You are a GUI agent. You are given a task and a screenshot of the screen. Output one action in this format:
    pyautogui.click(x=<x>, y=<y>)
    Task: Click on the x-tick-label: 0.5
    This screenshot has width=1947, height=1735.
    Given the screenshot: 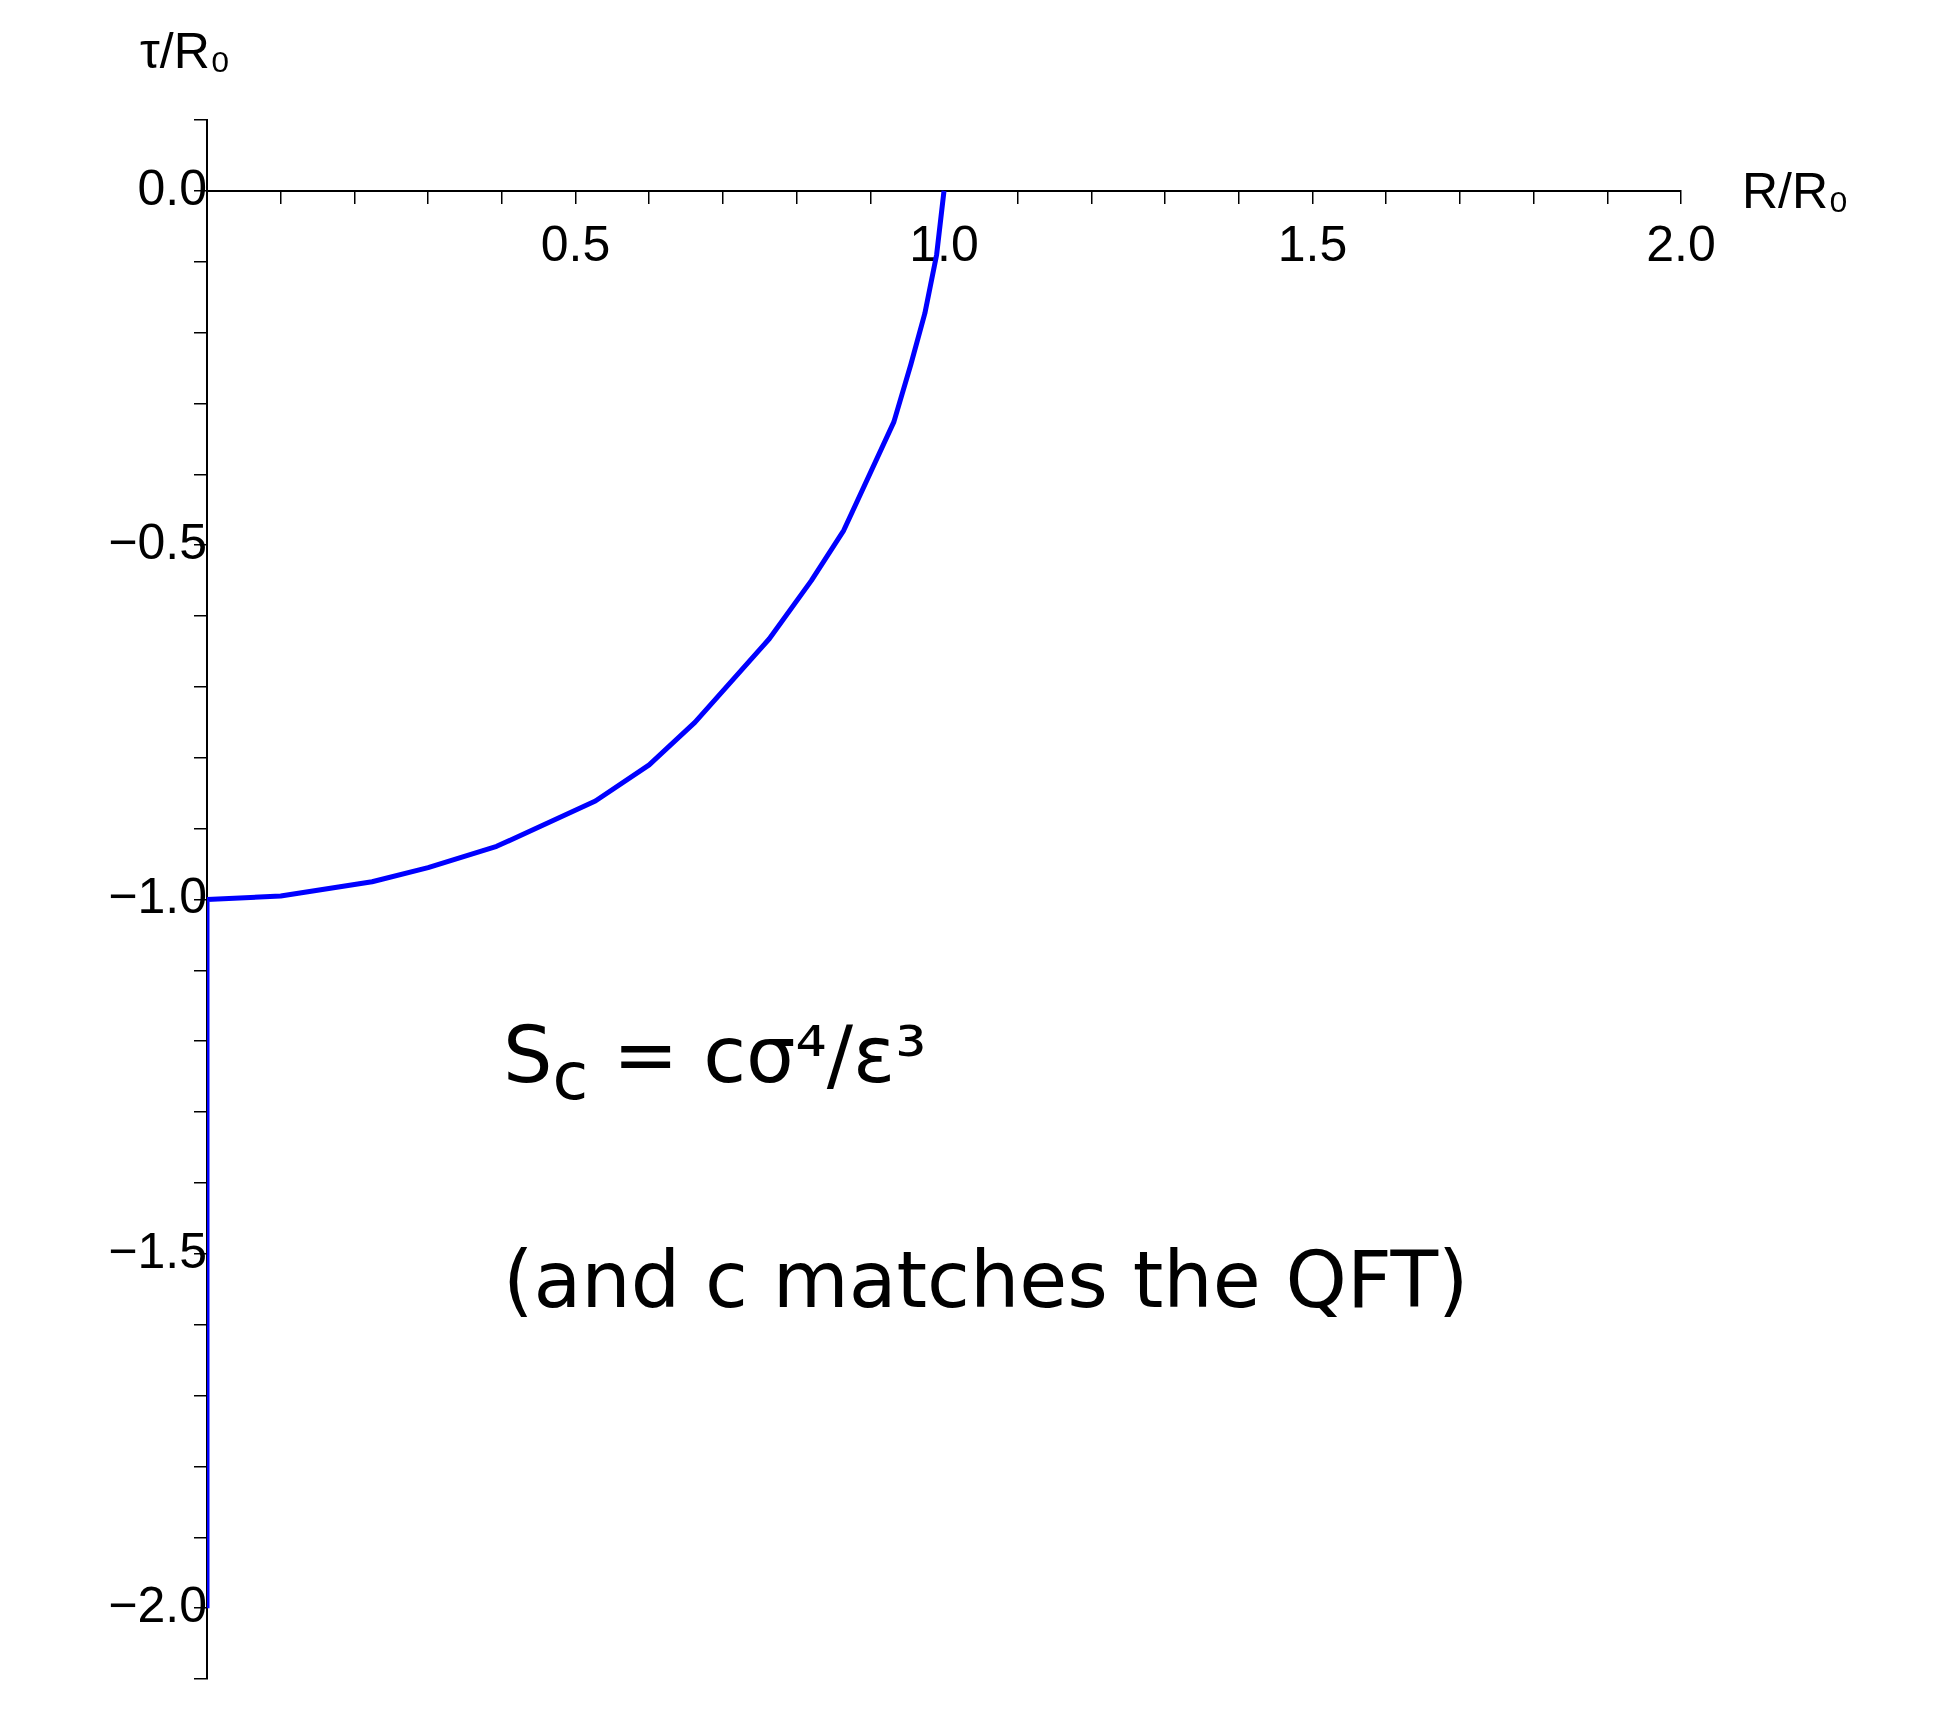 What is the action you would take?
    pyautogui.click(x=575, y=243)
    